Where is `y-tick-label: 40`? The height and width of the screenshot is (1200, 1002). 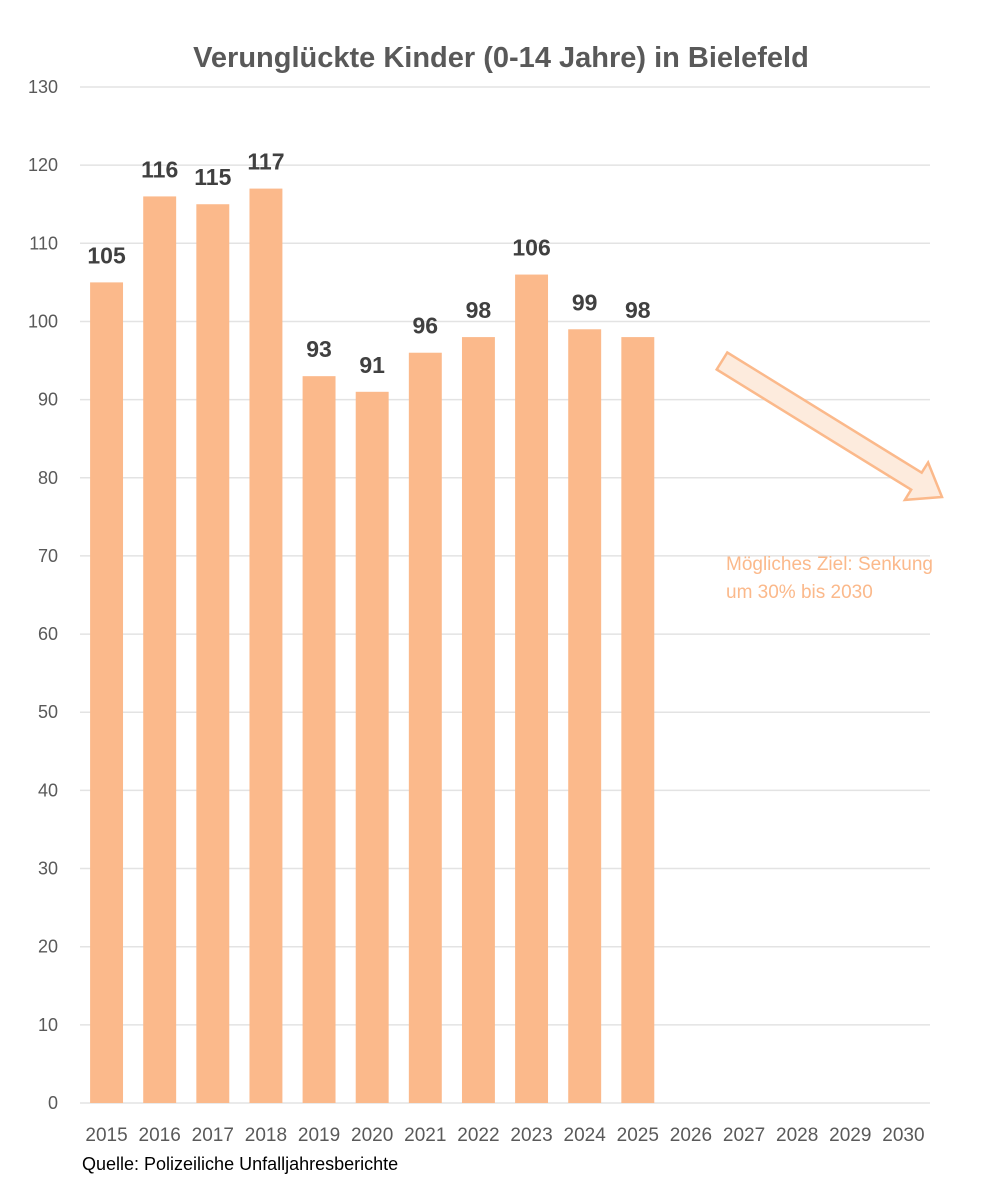
y-tick-label: 40 is located at coordinates (48, 790).